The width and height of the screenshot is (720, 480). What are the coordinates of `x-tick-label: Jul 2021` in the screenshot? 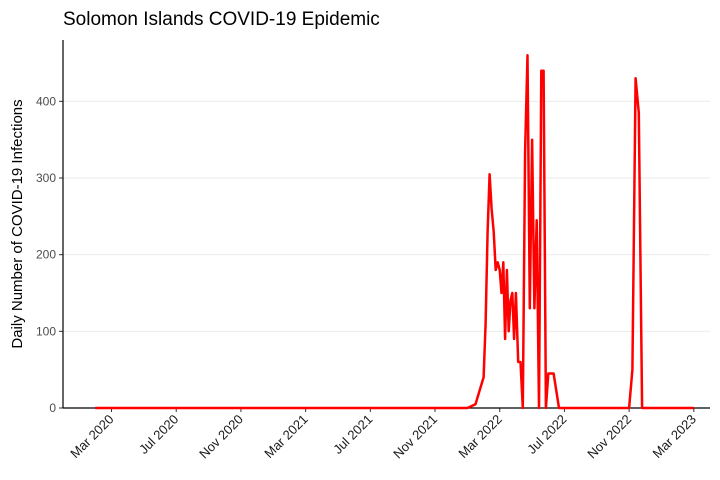 It's located at (352, 434).